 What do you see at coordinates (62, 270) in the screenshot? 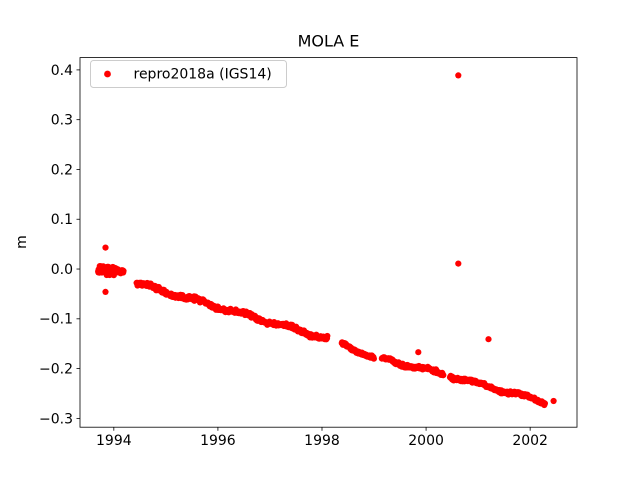
I see `y-tick-label: 0.0` at bounding box center [62, 270].